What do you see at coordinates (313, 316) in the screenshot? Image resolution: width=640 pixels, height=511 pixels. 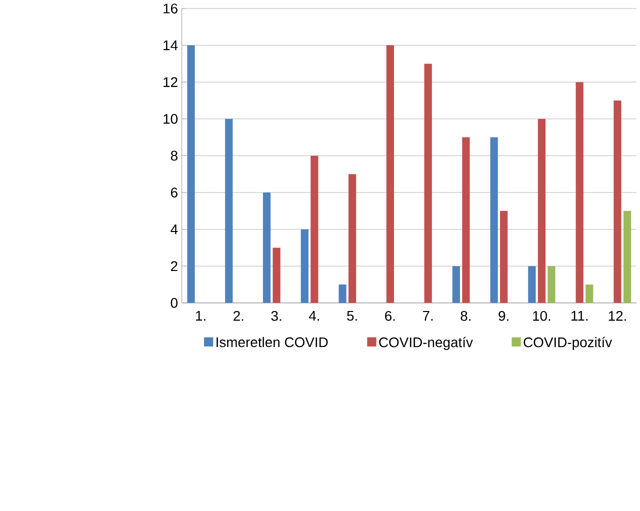 I see `x-tick-label: 4.` at bounding box center [313, 316].